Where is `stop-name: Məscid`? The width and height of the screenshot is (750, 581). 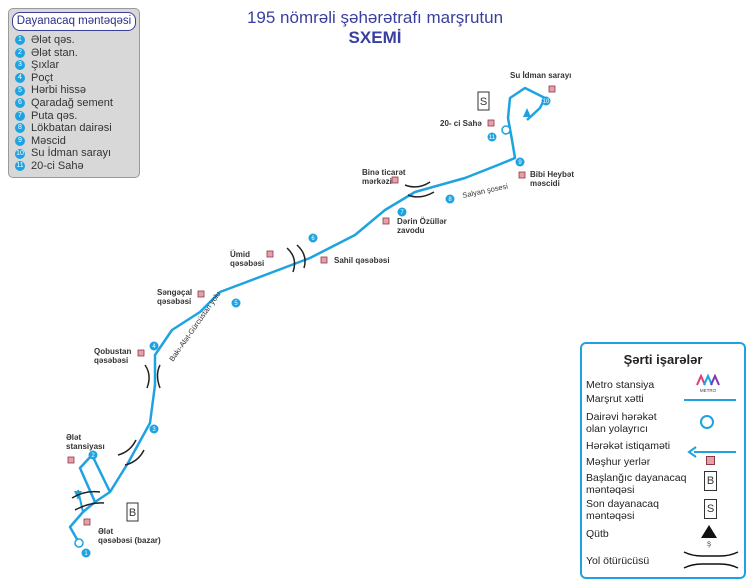
stop-name: Məscid is located at coordinates (48, 140).